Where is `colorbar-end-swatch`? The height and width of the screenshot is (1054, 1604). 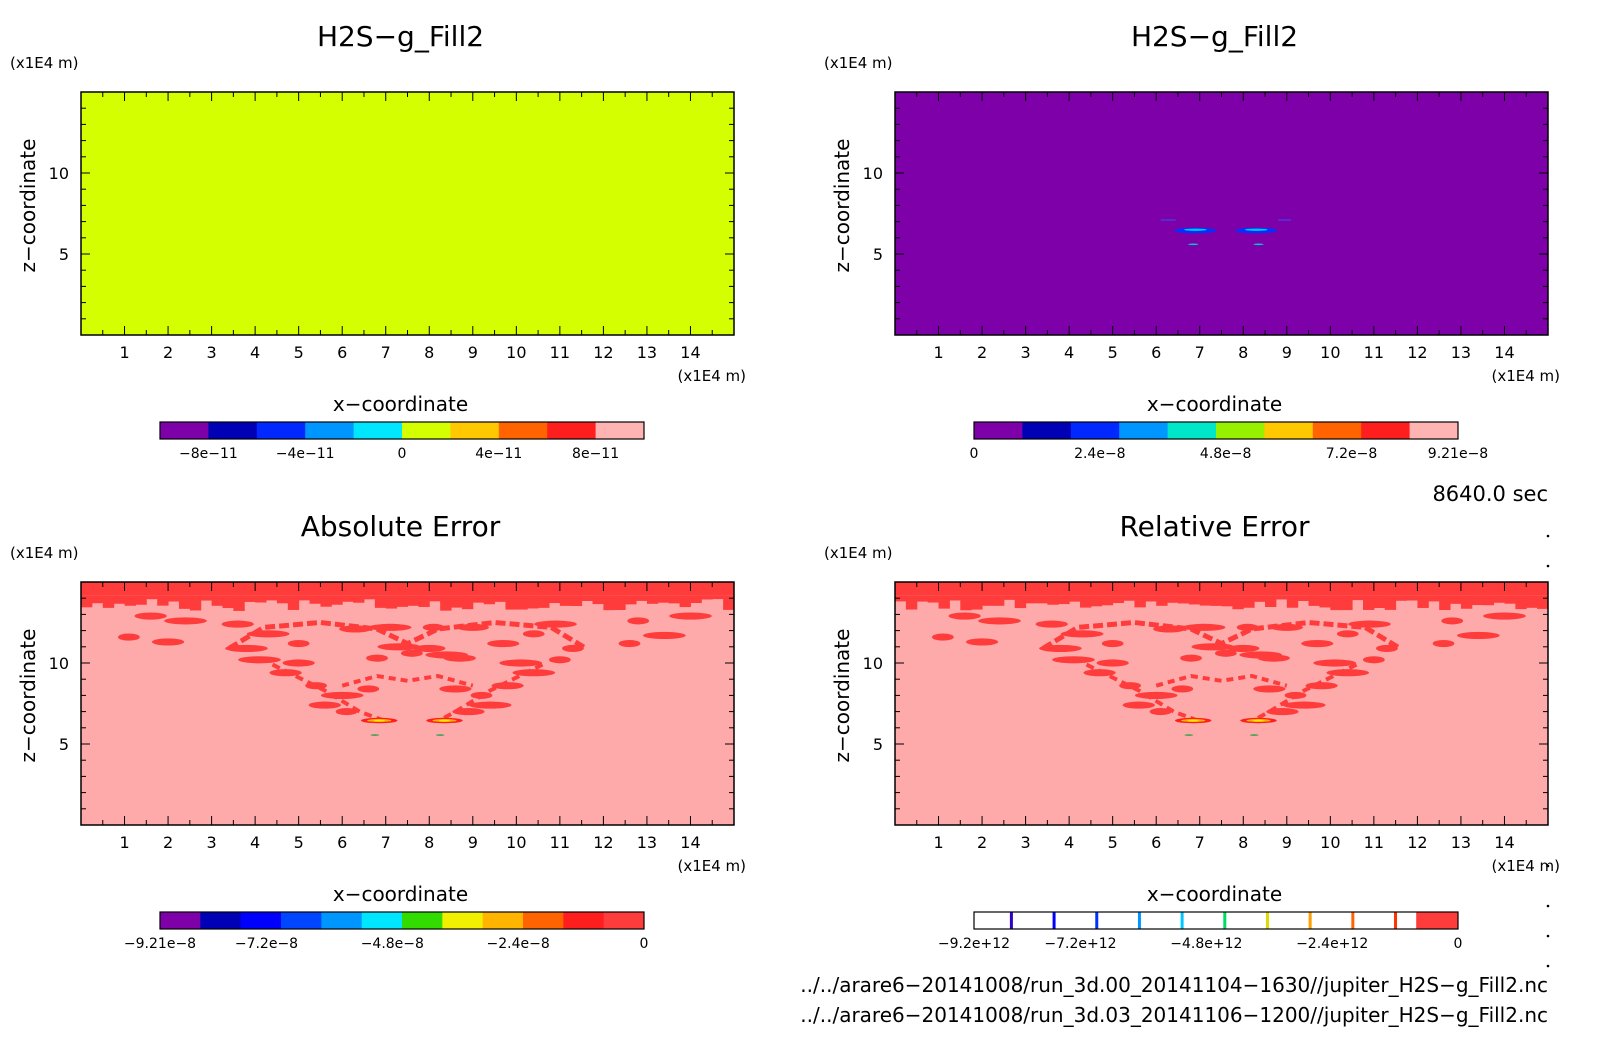 colorbar-end-swatch is located at coordinates (1437, 920).